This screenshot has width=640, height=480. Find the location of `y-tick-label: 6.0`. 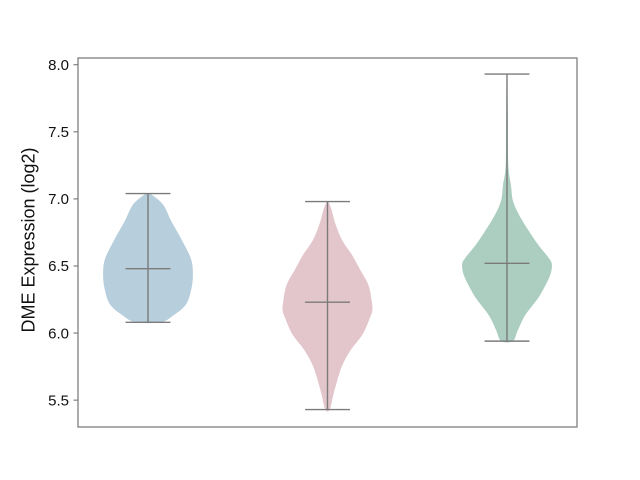

y-tick-label: 6.0 is located at coordinates (58, 333).